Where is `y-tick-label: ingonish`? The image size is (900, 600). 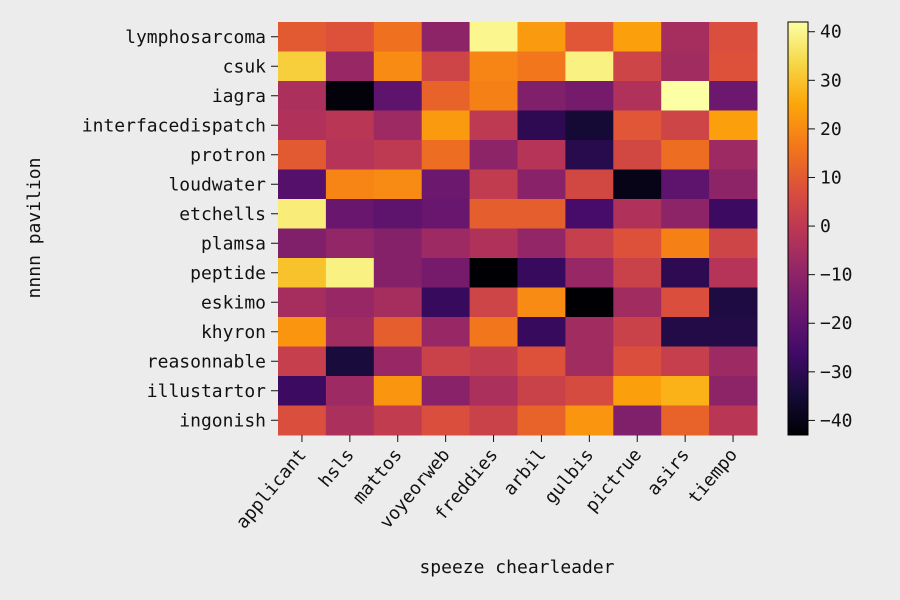 y-tick-label: ingonish is located at coordinates (222, 420).